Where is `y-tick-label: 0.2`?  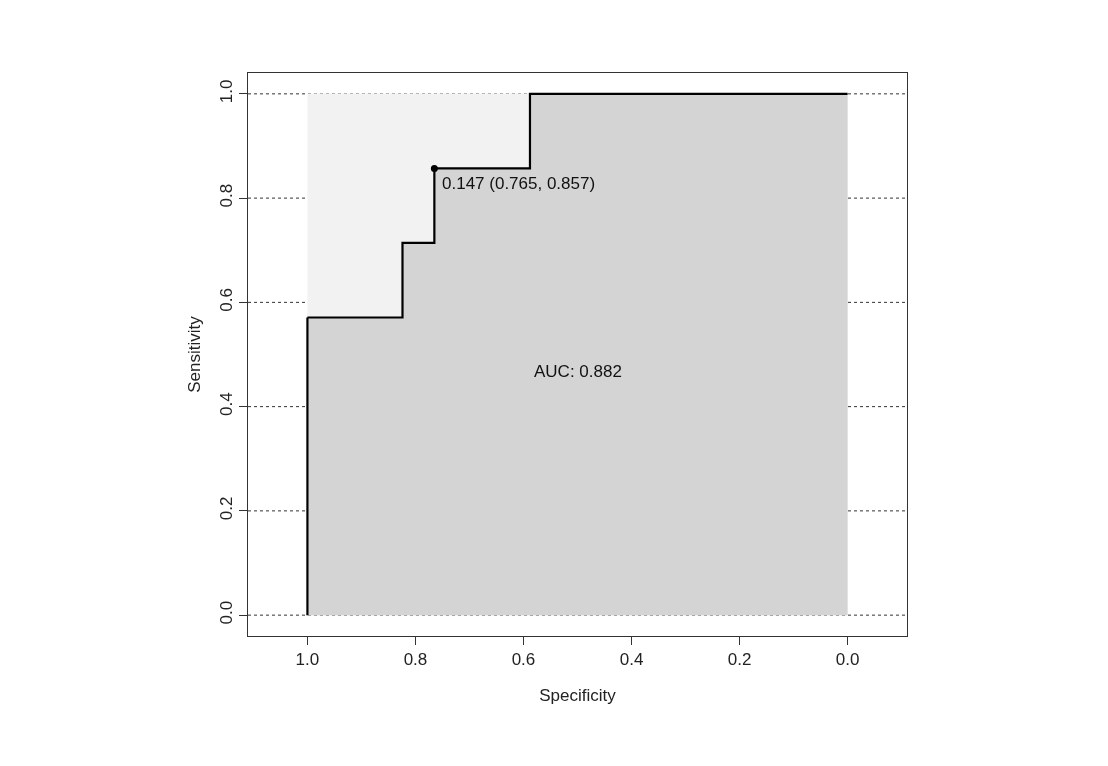 y-tick-label: 0.2 is located at coordinates (227, 508).